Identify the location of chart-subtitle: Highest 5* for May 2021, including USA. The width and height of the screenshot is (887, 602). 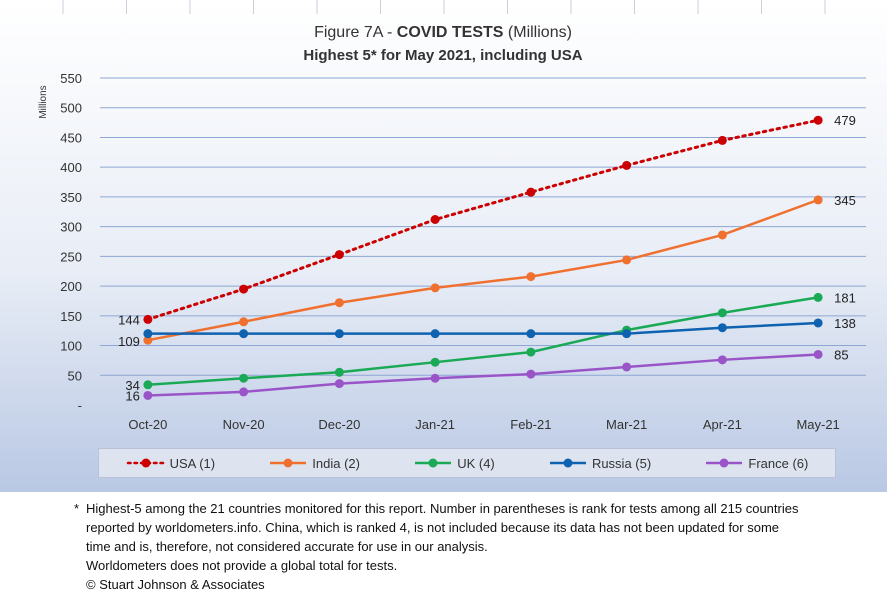
(442, 55).